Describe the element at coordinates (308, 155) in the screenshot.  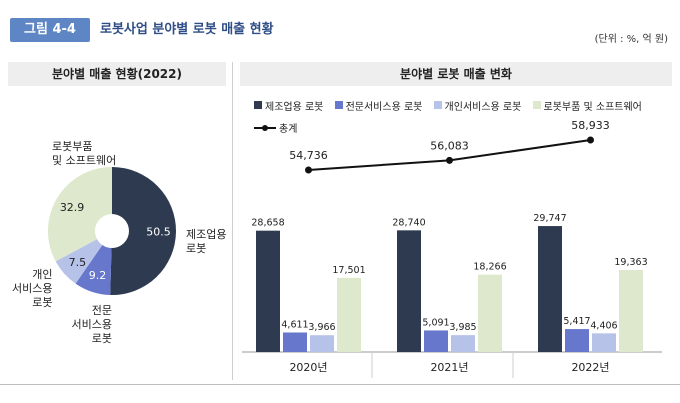
I see `total-value-label: 54,736` at that location.